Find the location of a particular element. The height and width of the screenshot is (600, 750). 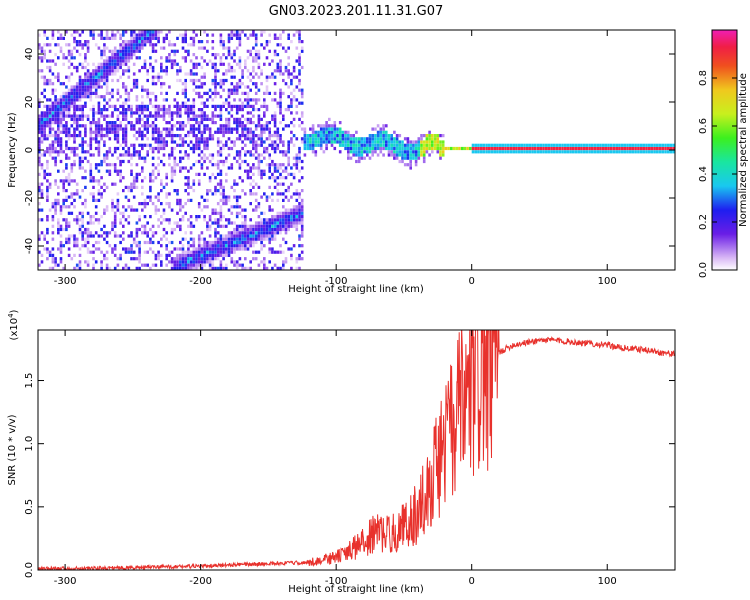

spectrogram-xtick-label: 0 is located at coordinates (472, 281).